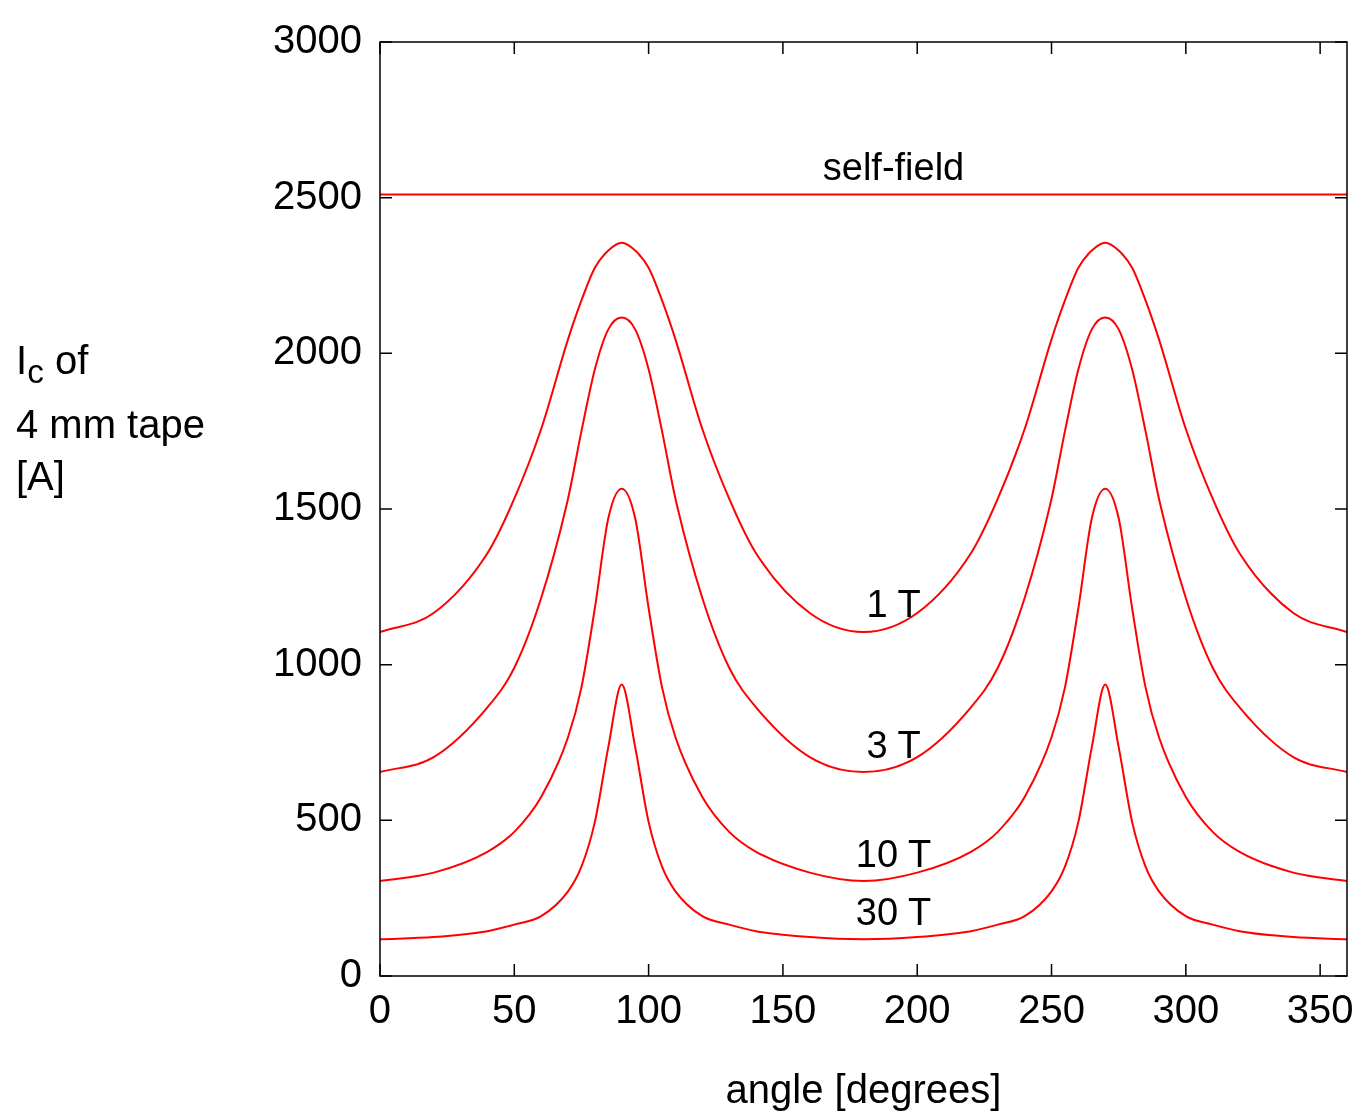 This screenshot has width=1369, height=1120. I want to click on y-tick-label: 2500, so click(317, 194).